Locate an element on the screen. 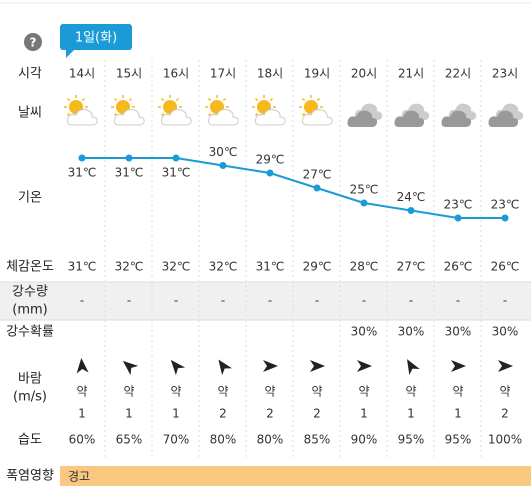 This screenshot has width=531, height=494. heatwave-band is located at coordinates (295, 476).